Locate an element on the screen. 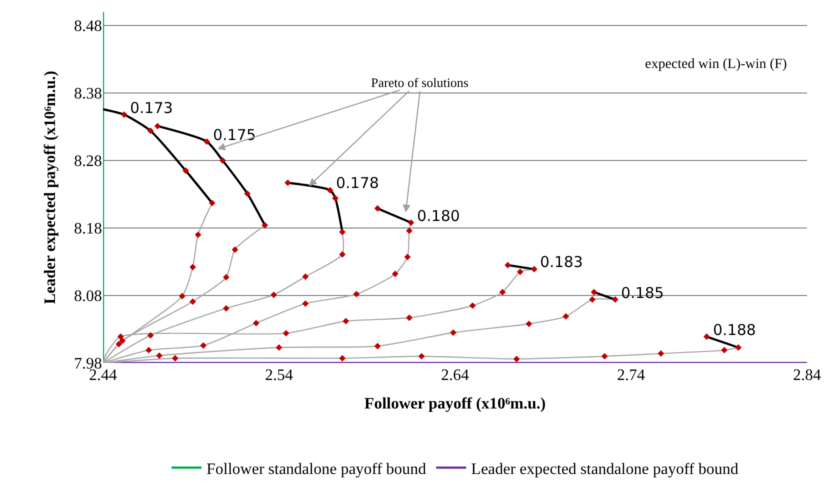 This screenshot has width=827, height=497. x-tick-label: 2.54 is located at coordinates (279, 375).